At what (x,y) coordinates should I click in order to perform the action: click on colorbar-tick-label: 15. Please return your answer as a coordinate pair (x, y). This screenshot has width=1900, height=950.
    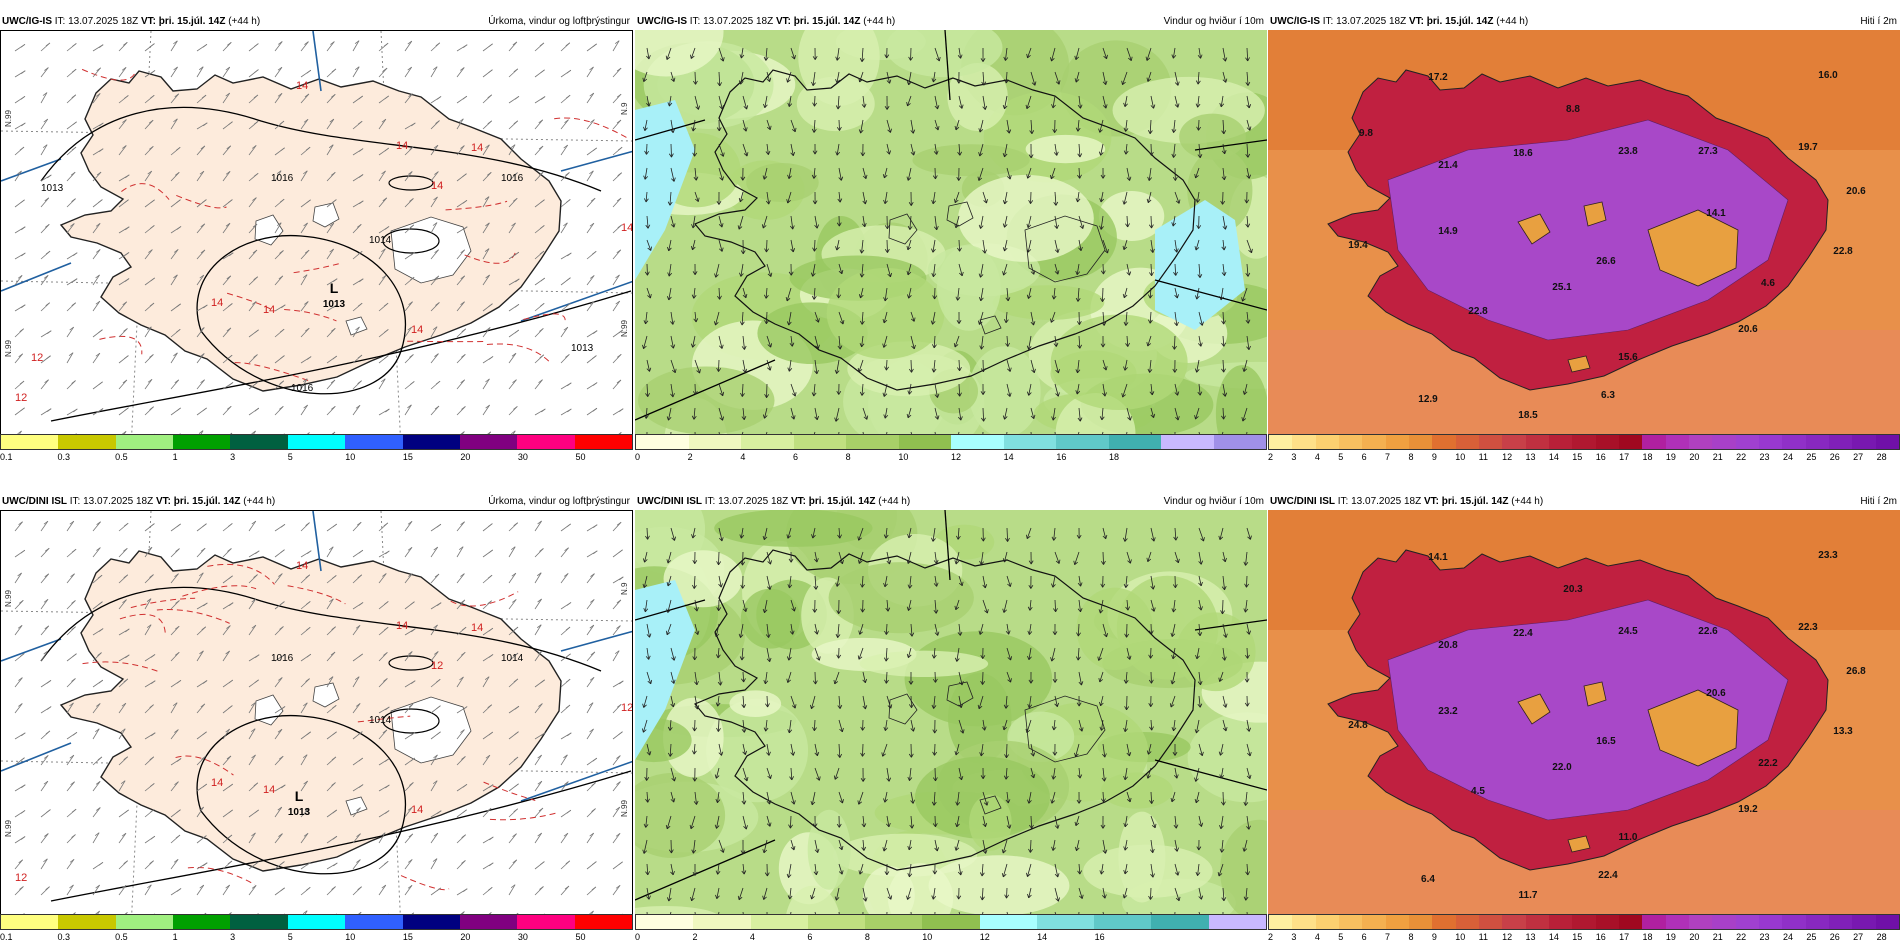
    Looking at the image, I should click on (1577, 457).